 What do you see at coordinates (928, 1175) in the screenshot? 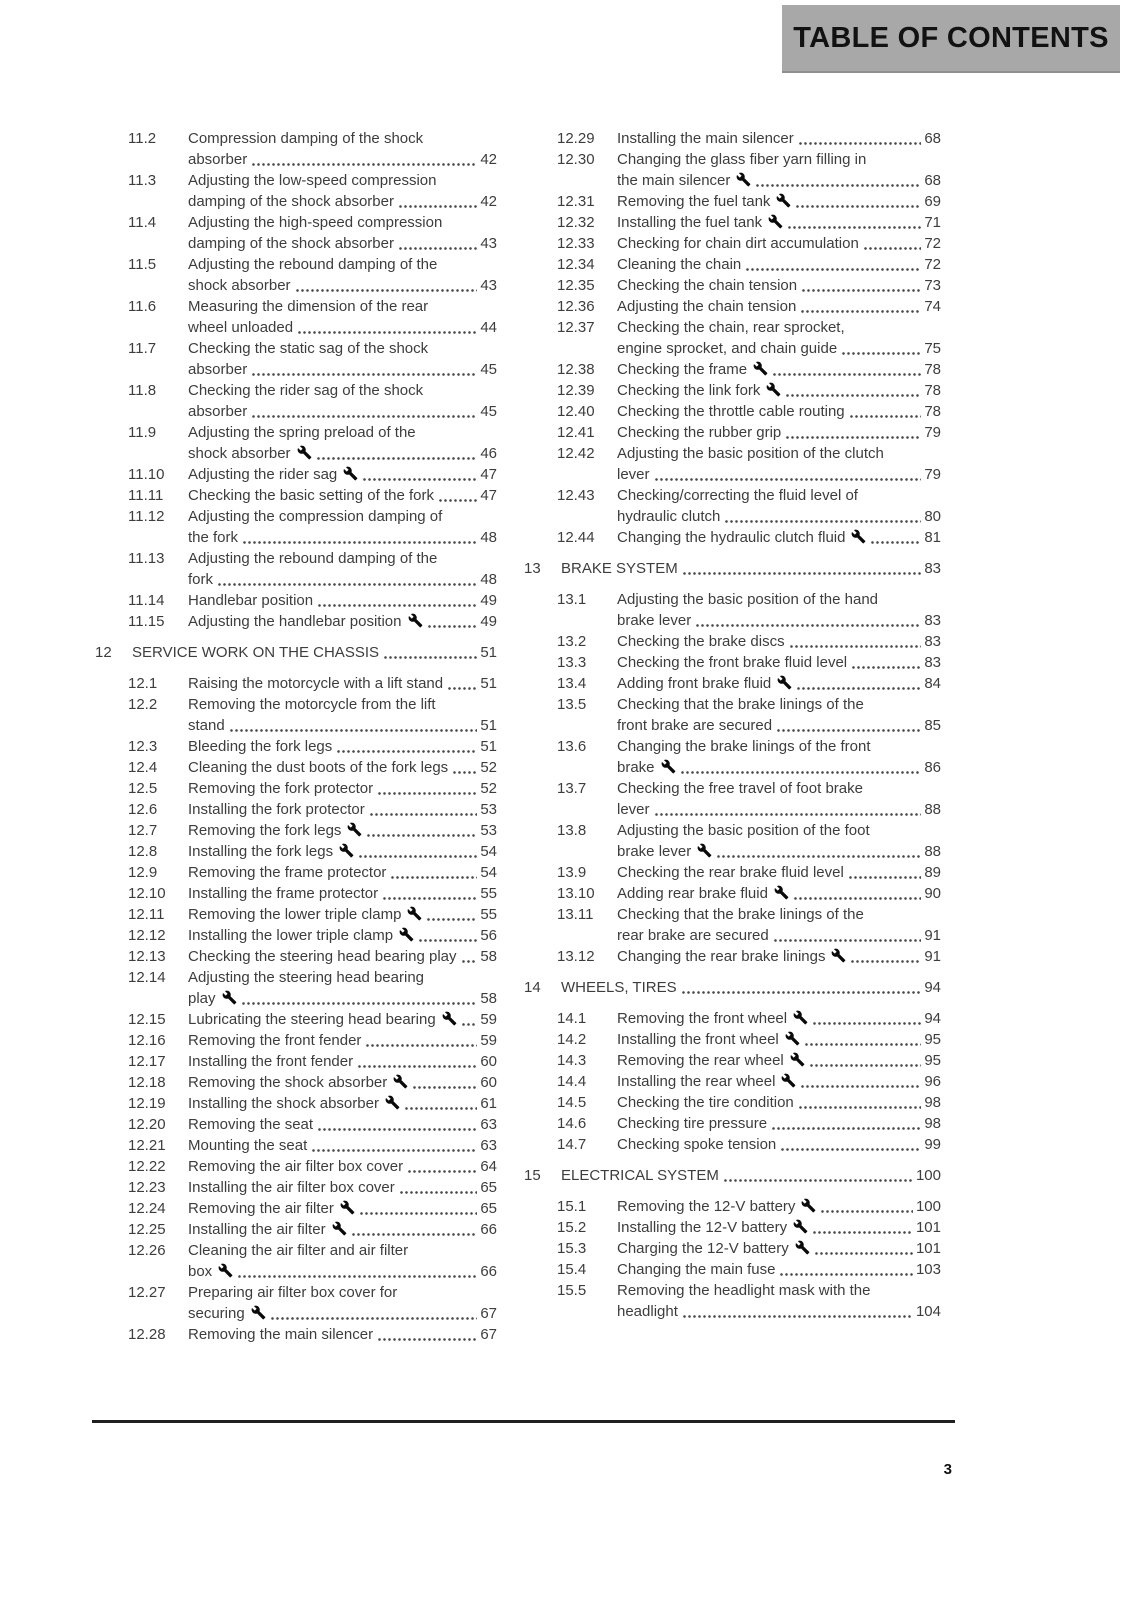
I see `toc-entry-page: 100` at bounding box center [928, 1175].